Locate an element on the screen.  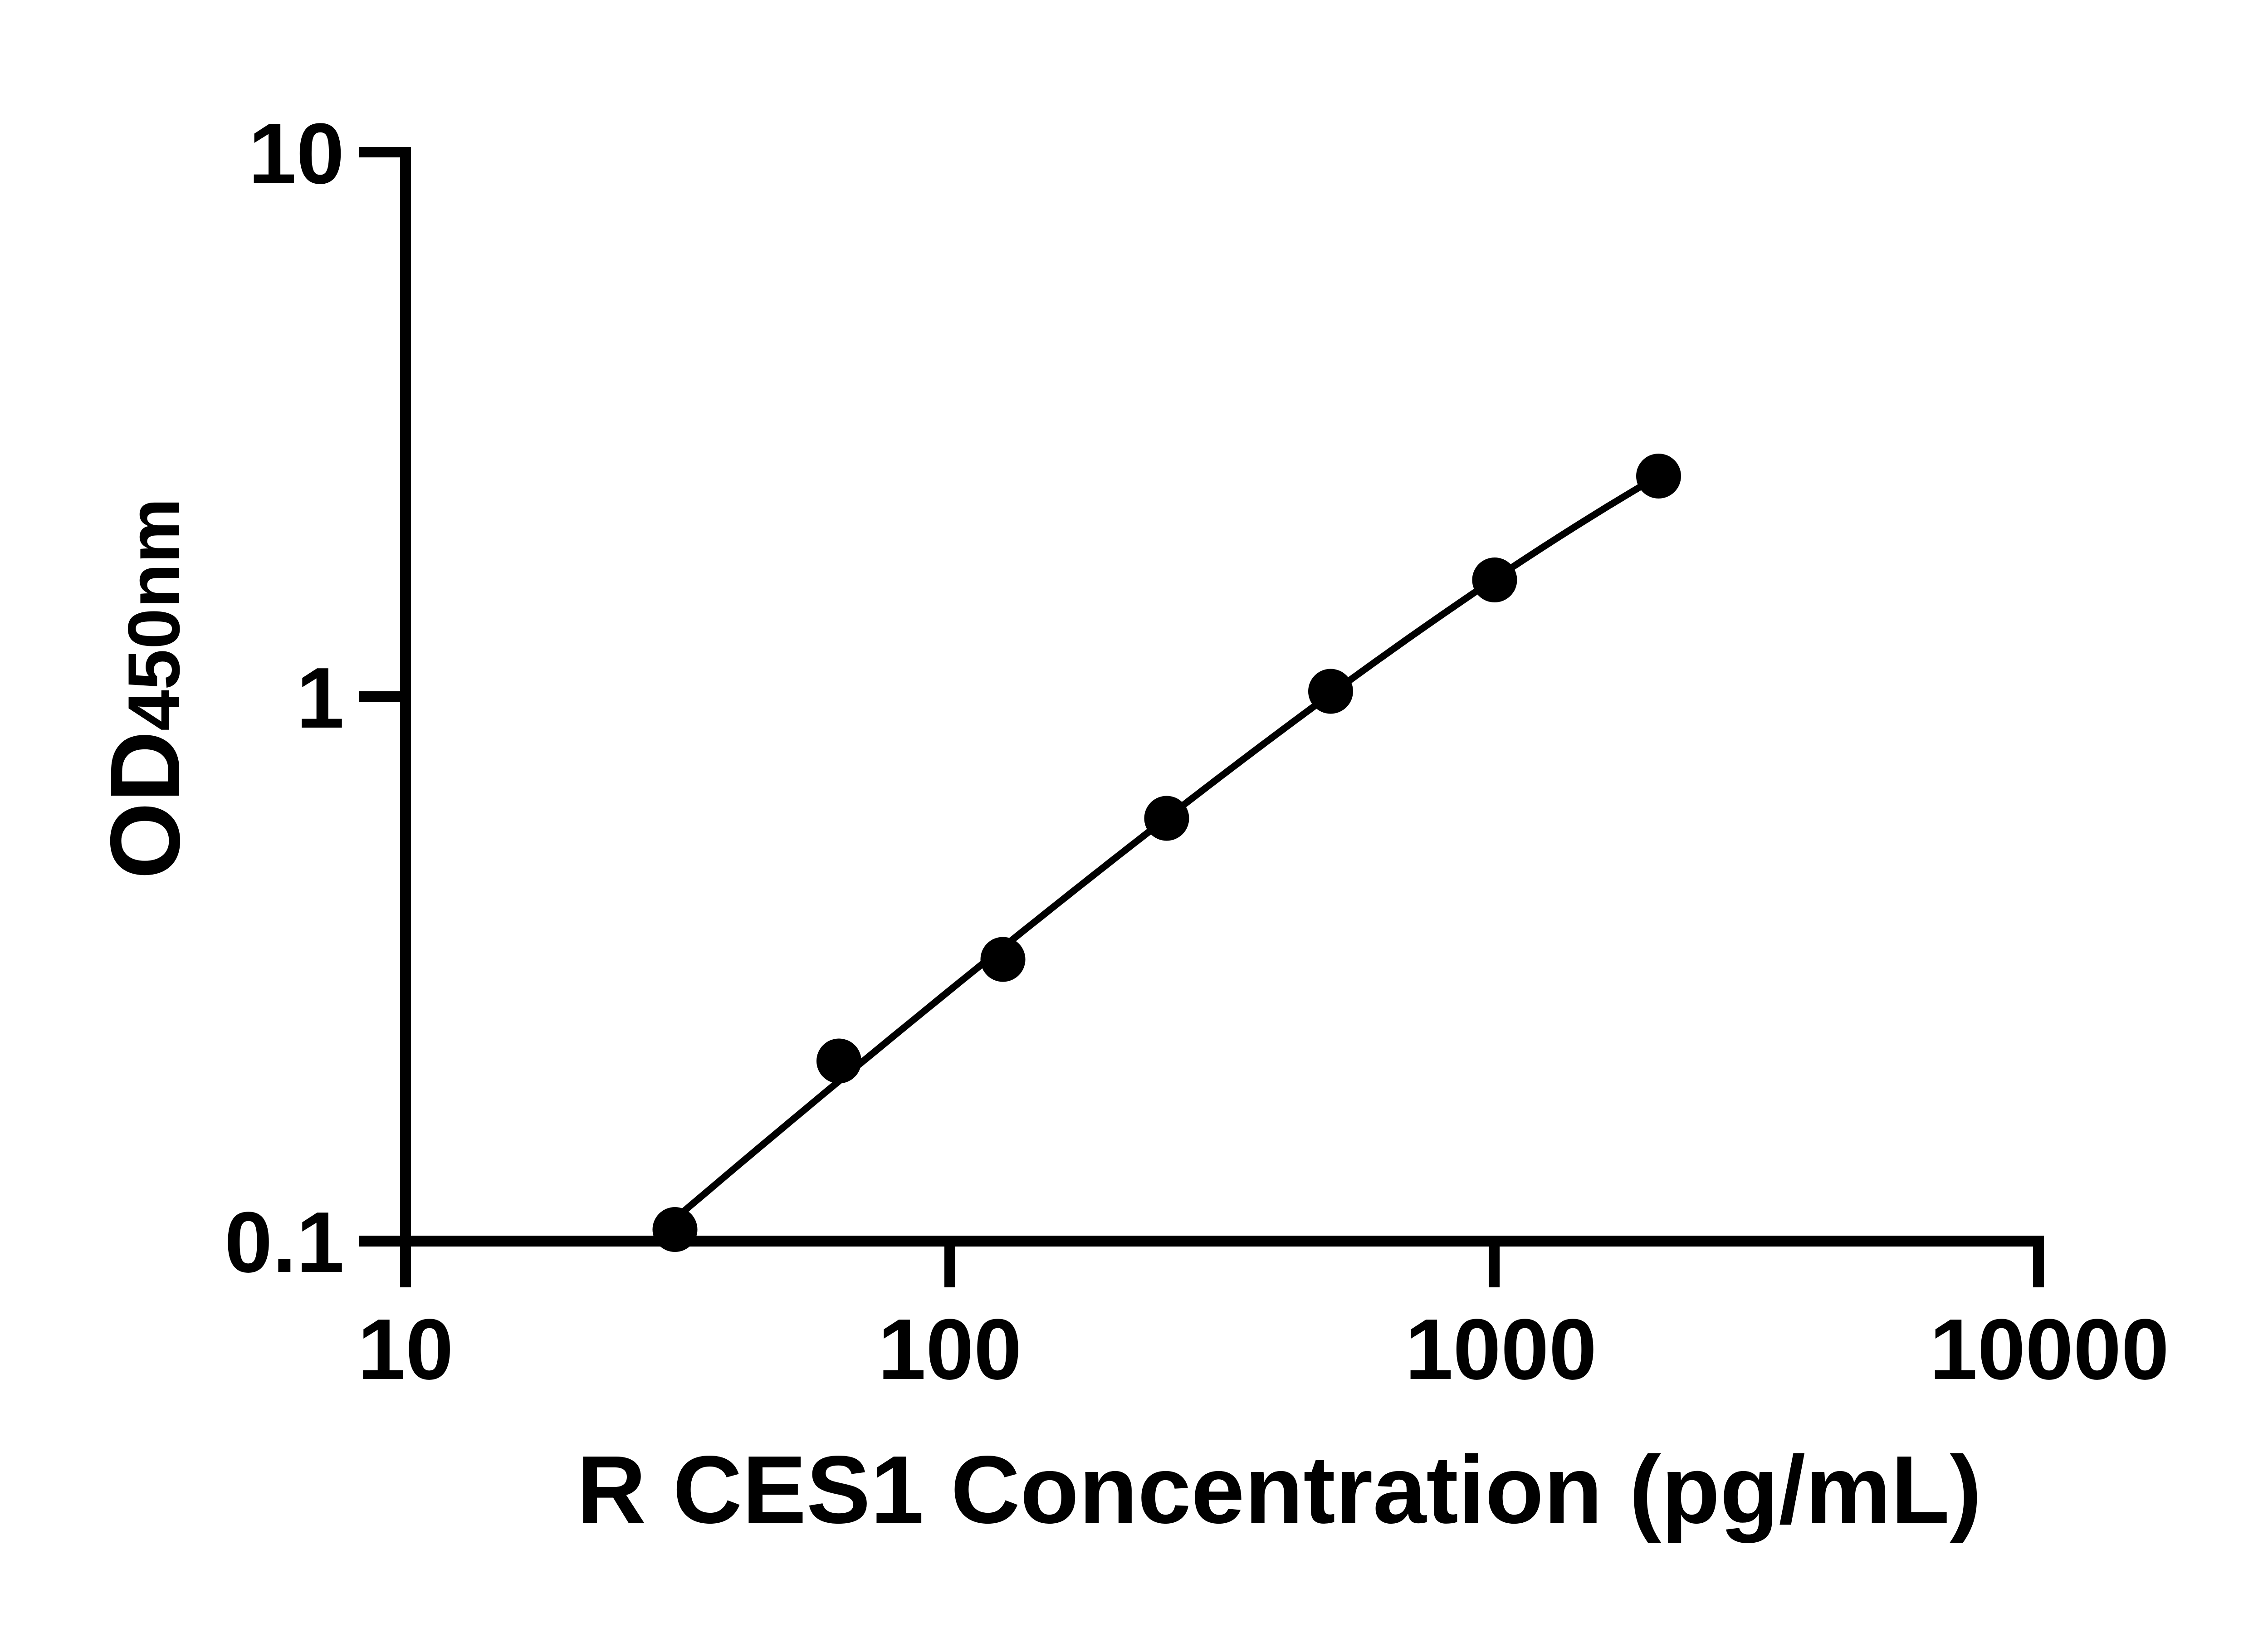
svg-text: 1 is located at coordinates (320, 698).